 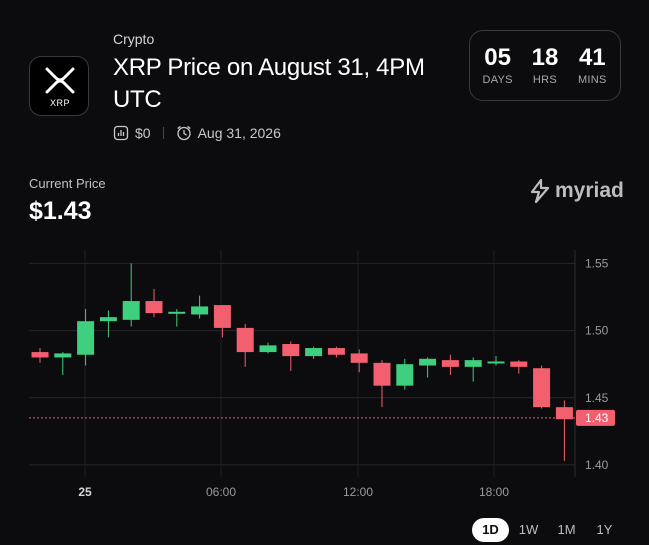 What do you see at coordinates (548, 530) in the screenshot?
I see `time-range-selector: 1D 1W 1M 1Y` at bounding box center [548, 530].